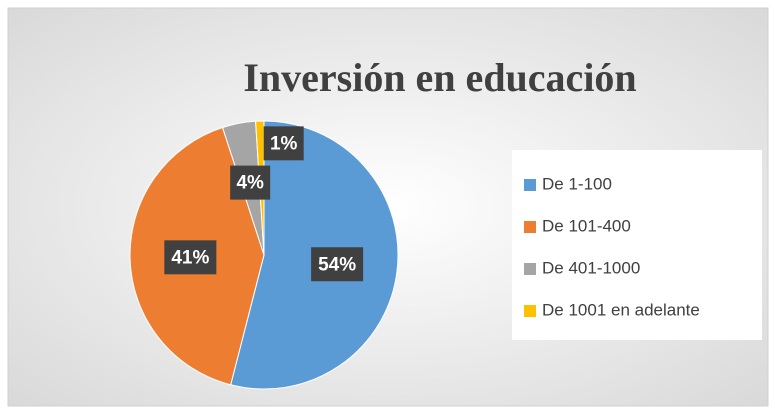 This screenshot has height=412, width=775. What do you see at coordinates (439, 77) in the screenshot?
I see `chart-title: Inversión en educación` at bounding box center [439, 77].